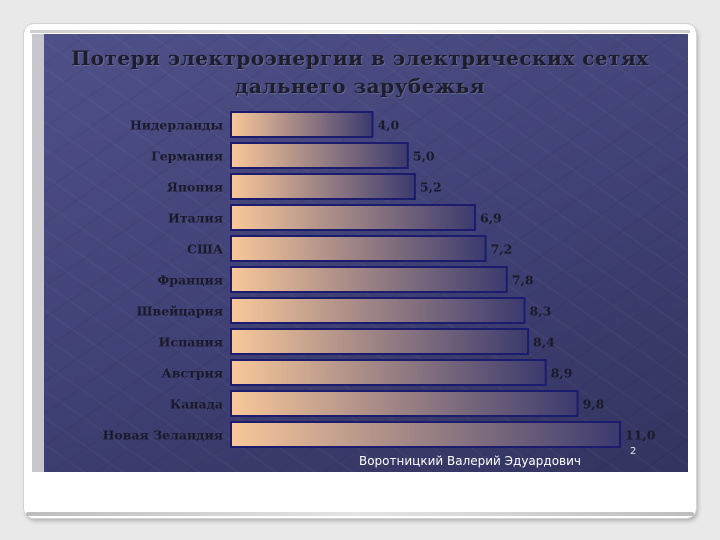 This screenshot has height=540, width=720. Describe the element at coordinates (195, 218) in the screenshot. I see `category-label: Италия` at that location.